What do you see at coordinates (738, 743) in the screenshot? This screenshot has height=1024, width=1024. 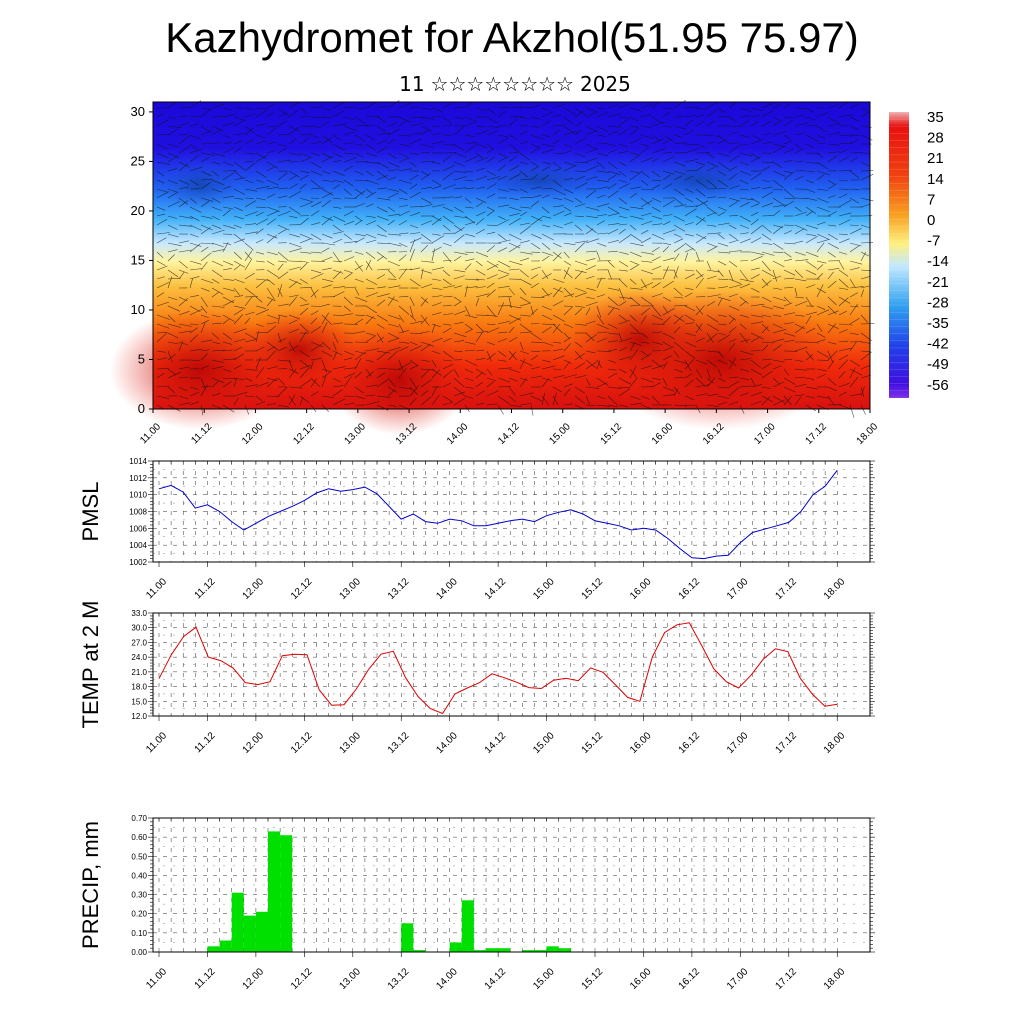 I see `temp-xtick-label: 17.00` at bounding box center [738, 743].